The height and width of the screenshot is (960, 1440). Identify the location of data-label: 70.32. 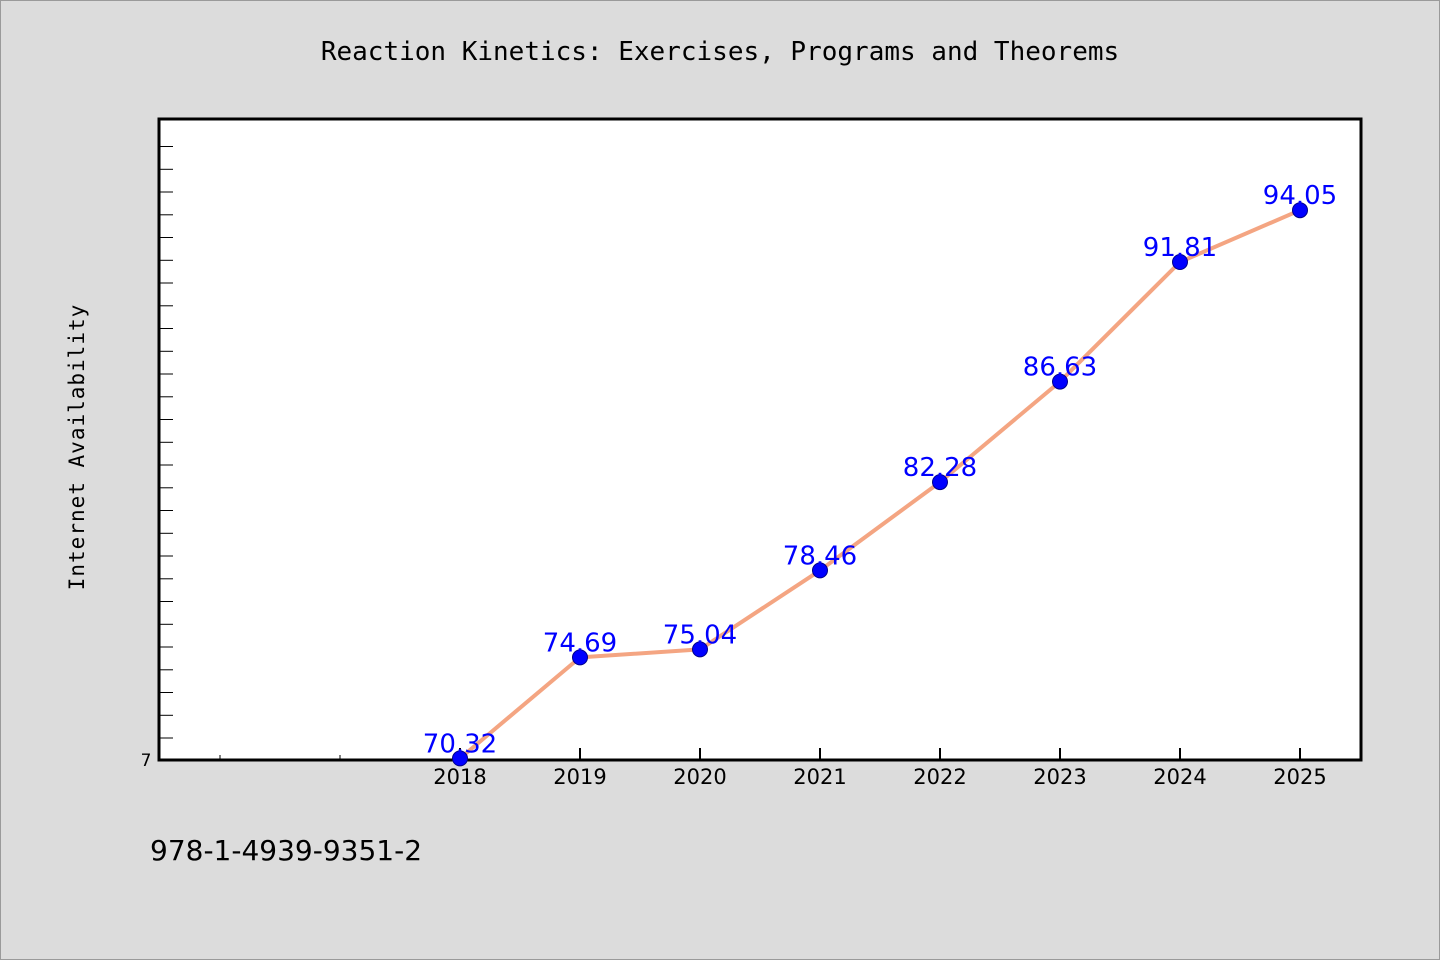
(460, 744).